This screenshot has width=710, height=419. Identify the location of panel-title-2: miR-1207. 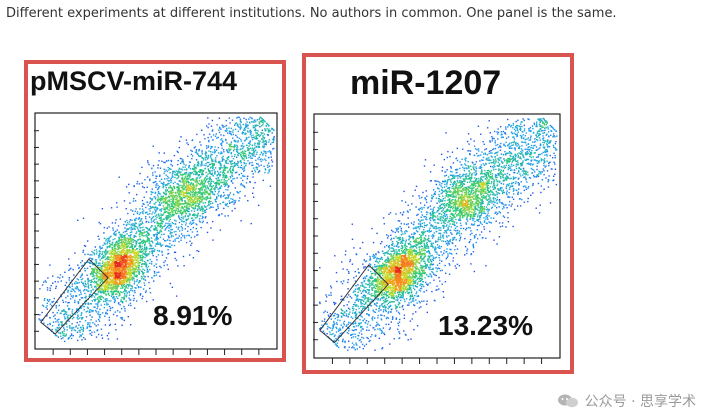
(426, 83).